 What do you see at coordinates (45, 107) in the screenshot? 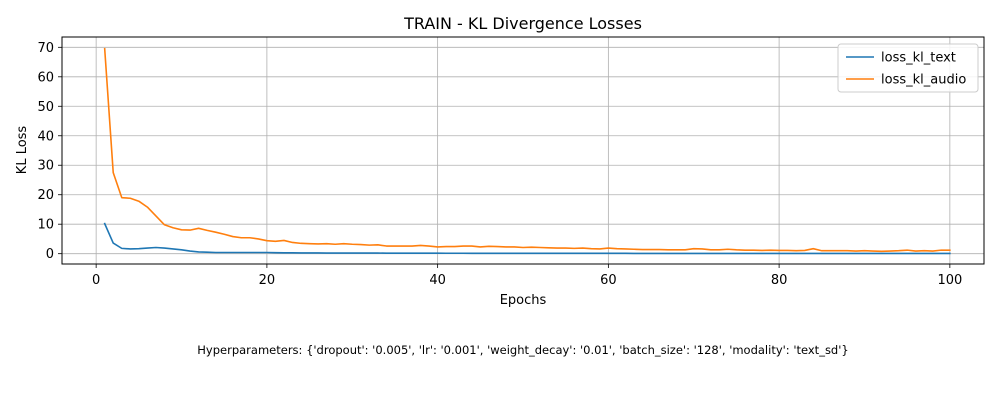
I see `y-tick-label: 50` at bounding box center [45, 107].